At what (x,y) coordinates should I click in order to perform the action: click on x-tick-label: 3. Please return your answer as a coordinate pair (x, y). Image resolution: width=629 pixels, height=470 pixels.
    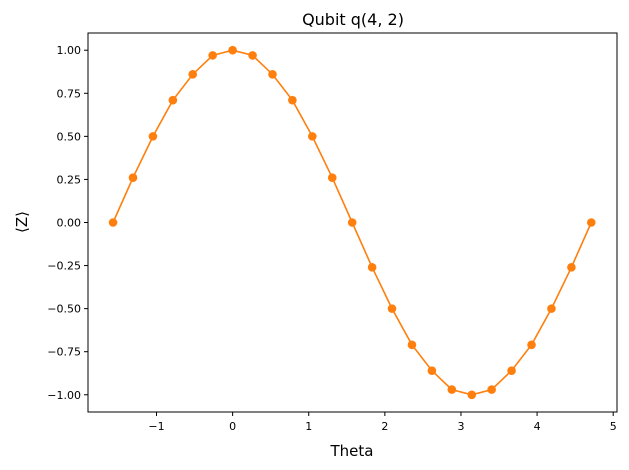
    Looking at the image, I should click on (460, 426).